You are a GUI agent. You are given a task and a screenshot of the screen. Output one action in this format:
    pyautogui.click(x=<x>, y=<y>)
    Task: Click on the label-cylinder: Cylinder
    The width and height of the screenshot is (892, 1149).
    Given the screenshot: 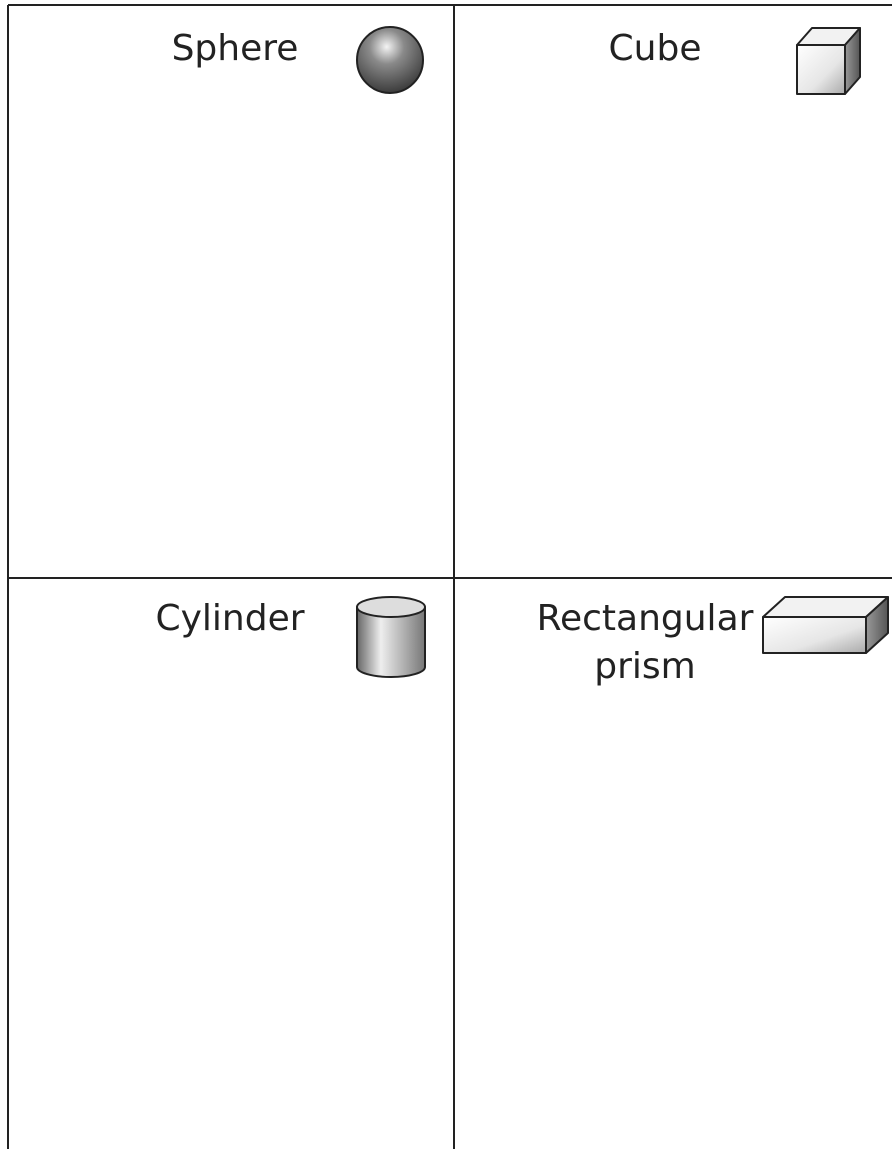 What is the action you would take?
    pyautogui.click(x=229, y=618)
    